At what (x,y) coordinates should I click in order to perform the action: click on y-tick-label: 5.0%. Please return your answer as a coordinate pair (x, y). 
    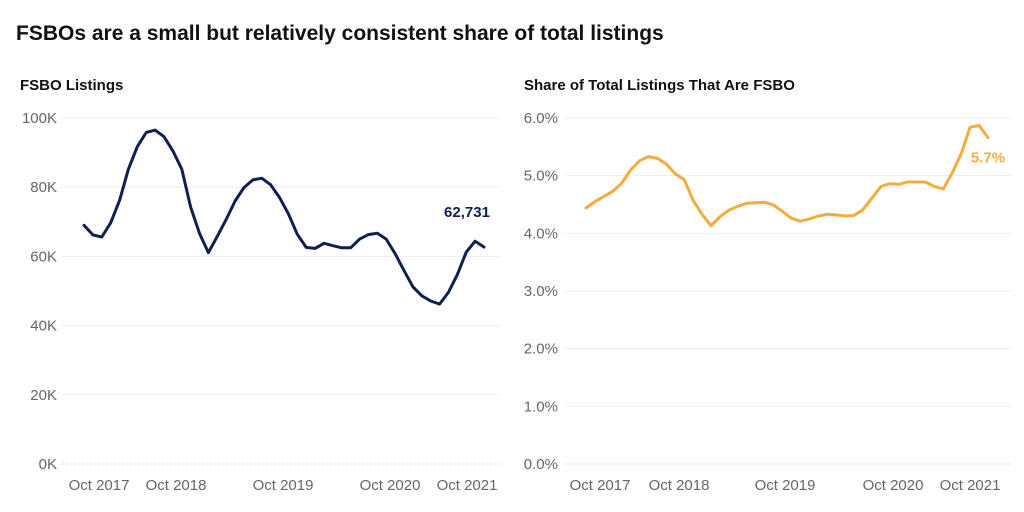
    Looking at the image, I should click on (541, 176).